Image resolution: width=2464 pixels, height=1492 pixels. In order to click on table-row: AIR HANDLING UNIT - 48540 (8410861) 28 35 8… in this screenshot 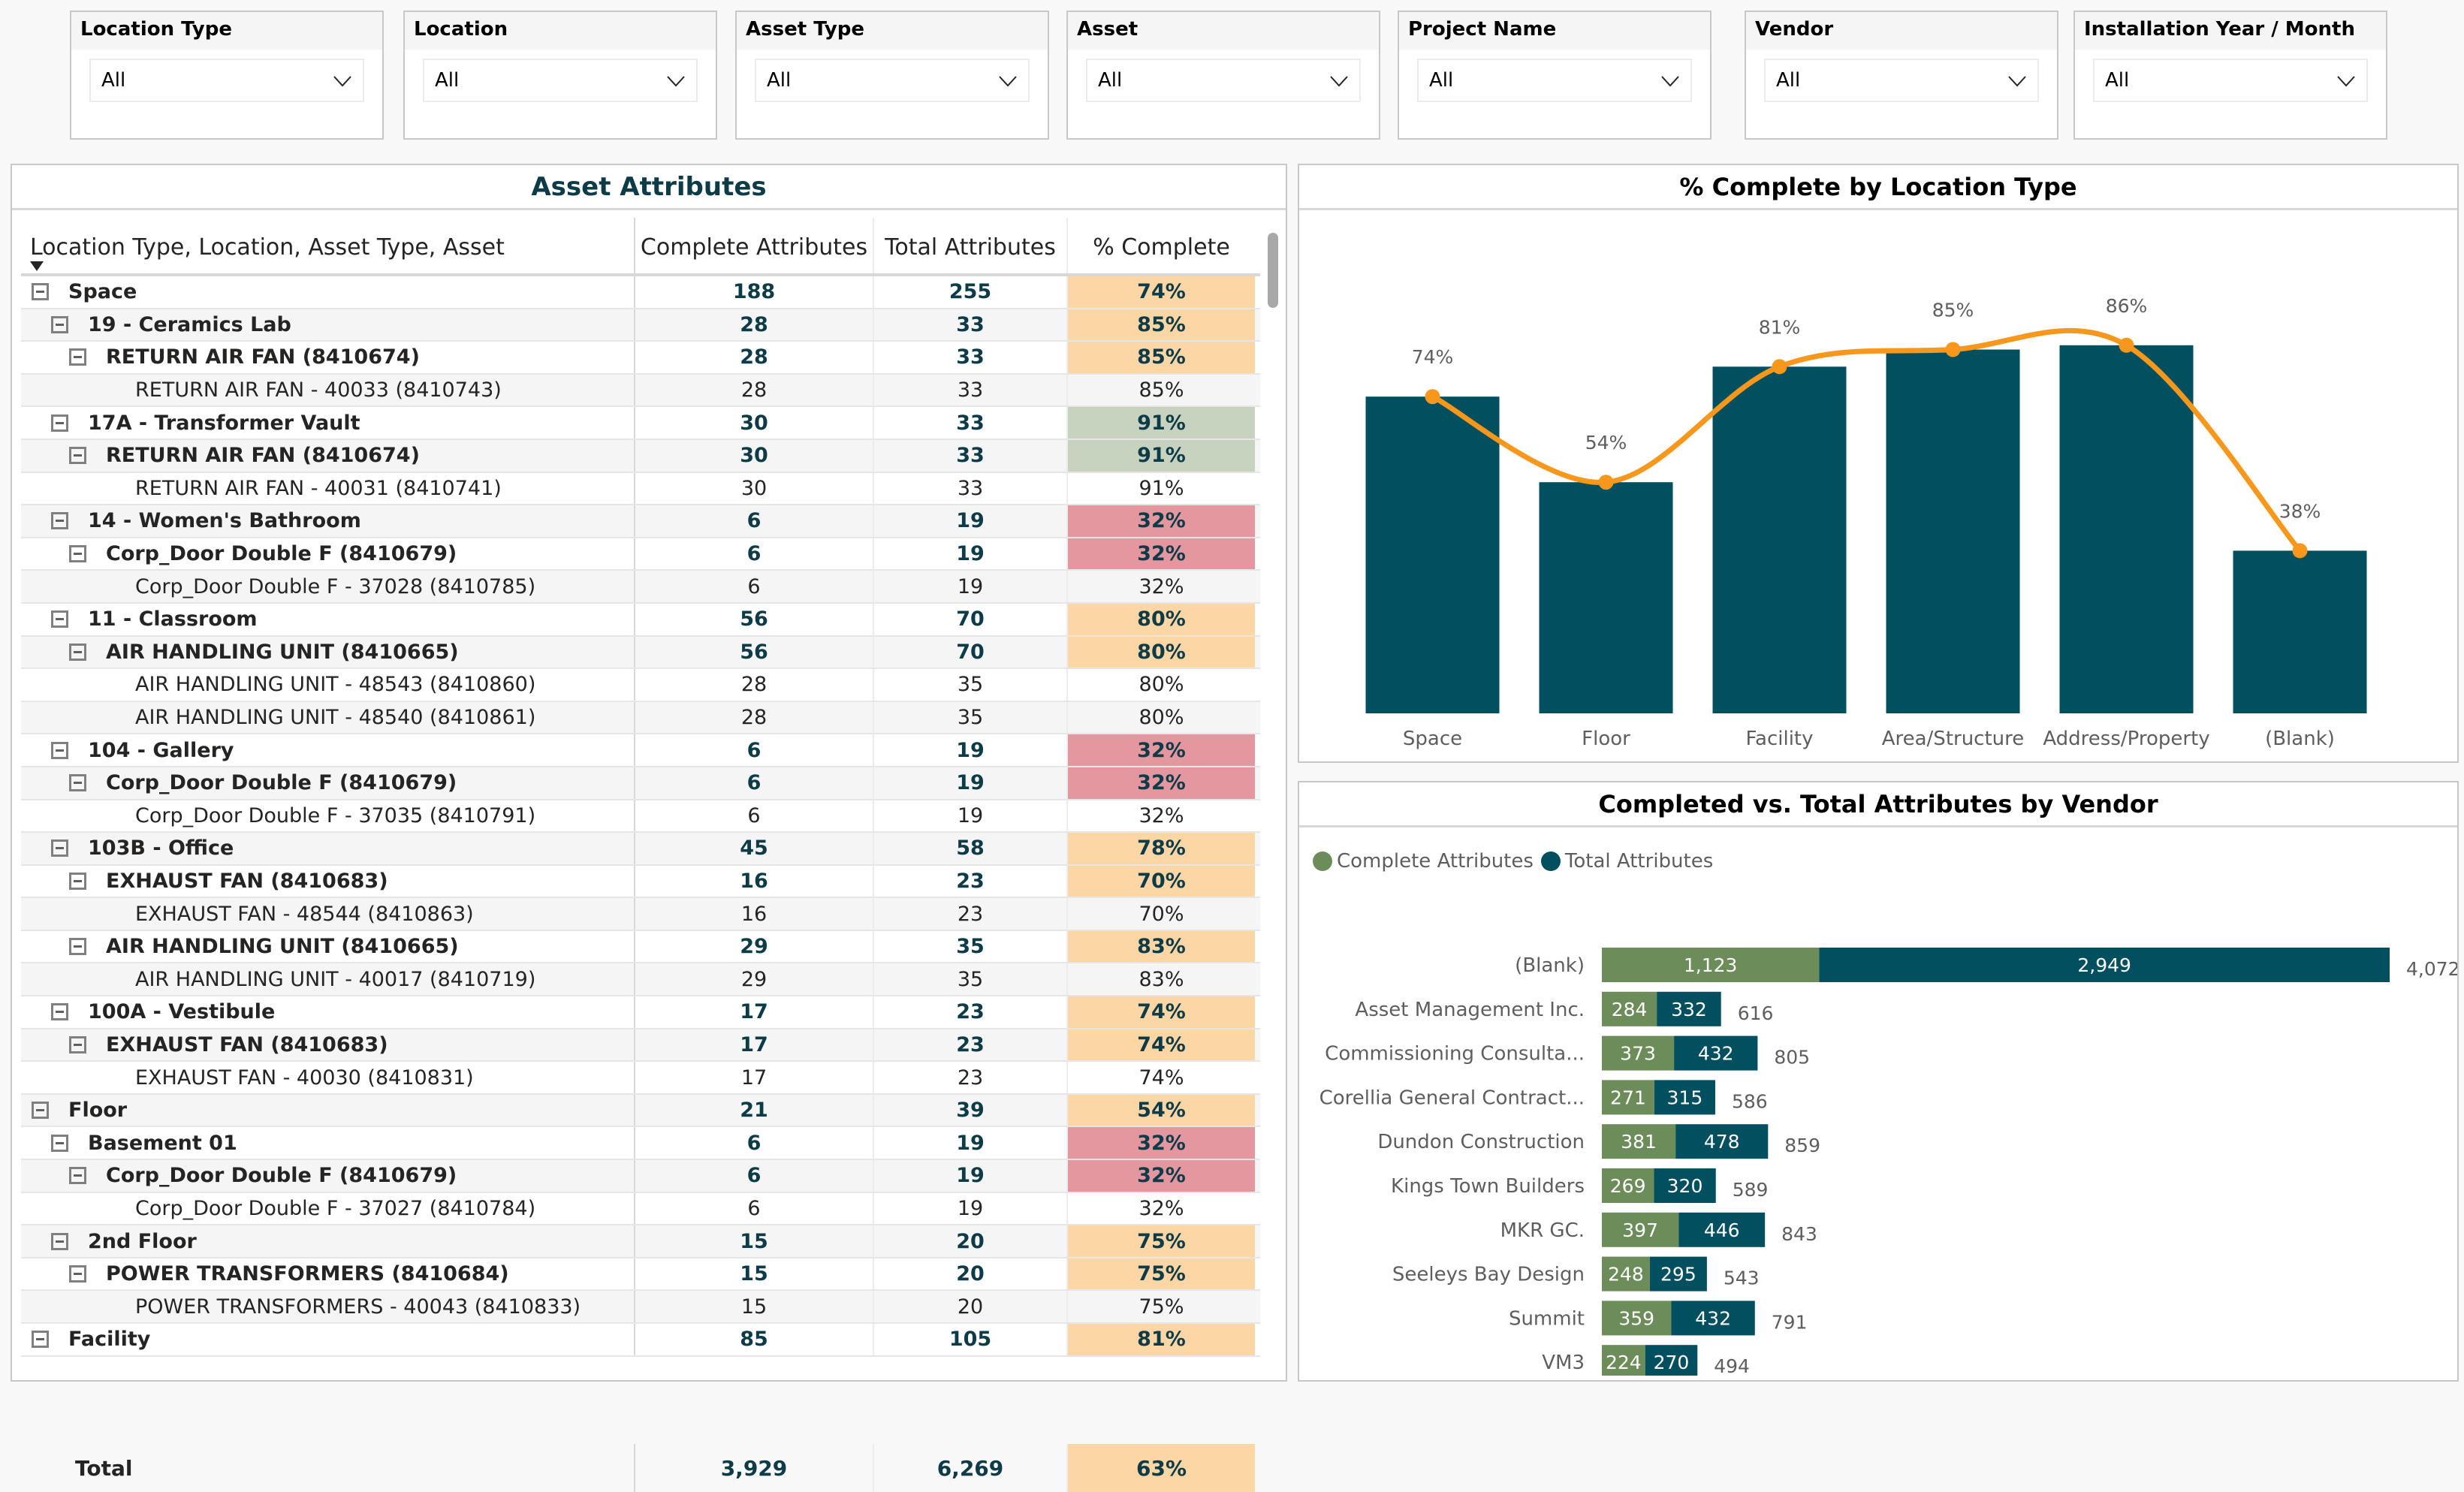, I will do `click(640, 718)`.